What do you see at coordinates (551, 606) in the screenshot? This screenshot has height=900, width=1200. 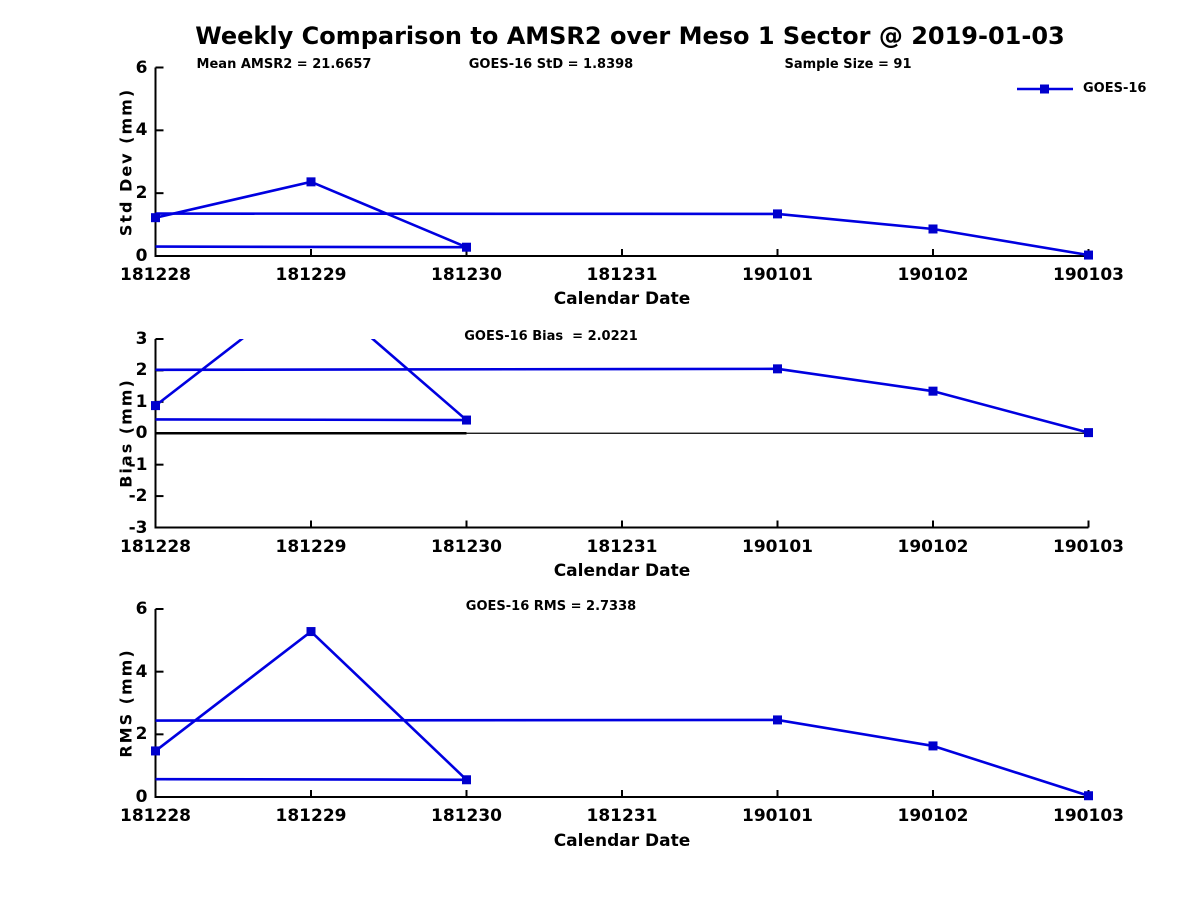 I see `rms-subplot-title: GOES-16 RMS = 2.7338` at bounding box center [551, 606].